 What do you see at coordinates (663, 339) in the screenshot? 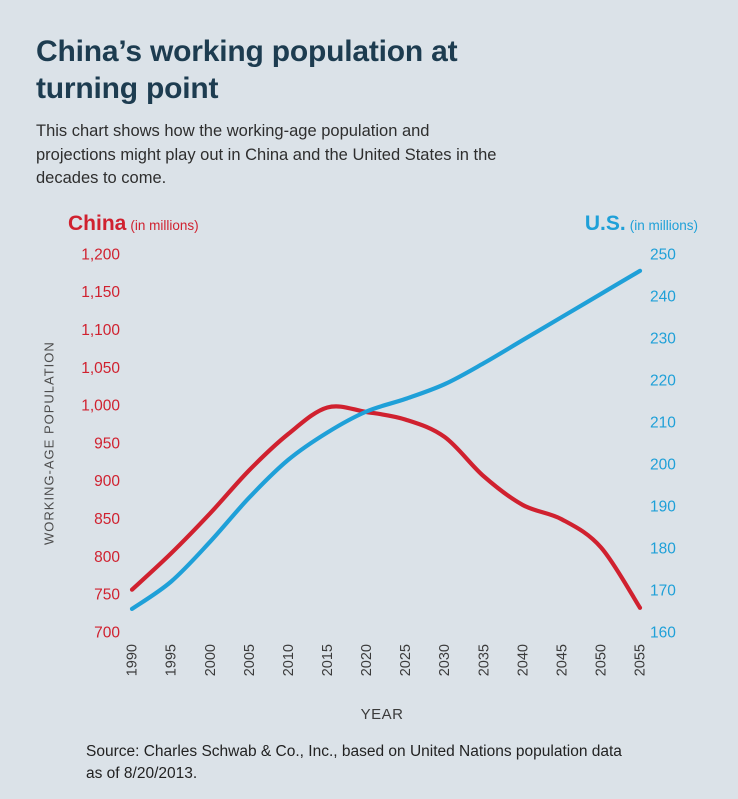
I see `right-axis-tick-label: 230` at bounding box center [663, 339].